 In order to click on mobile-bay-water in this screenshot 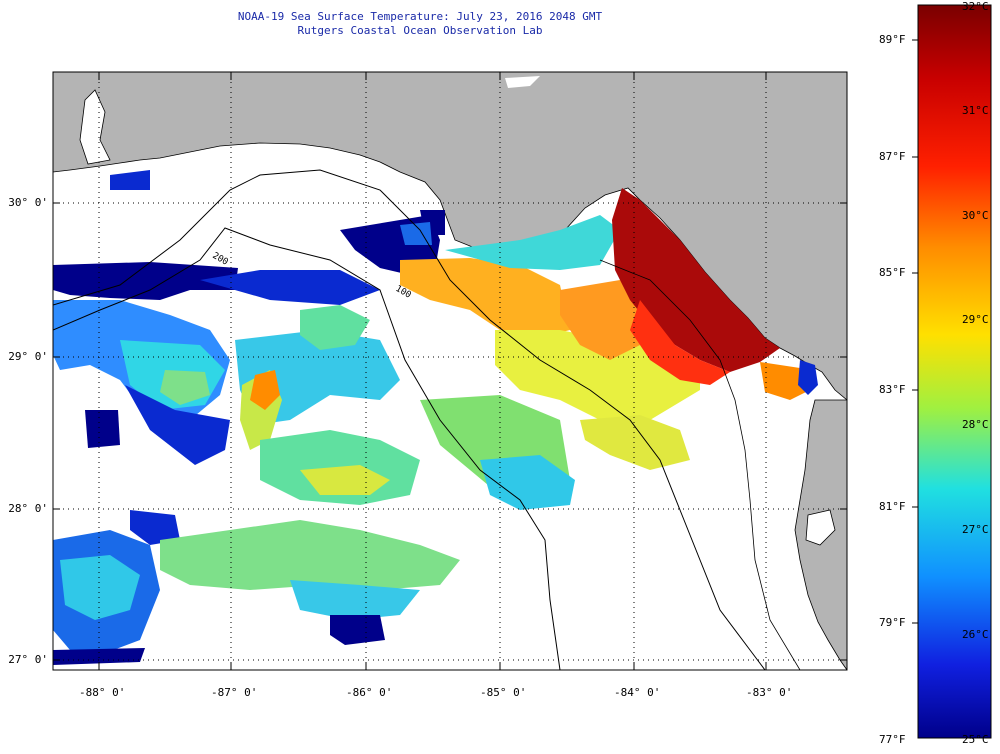, I will do `click(95, 127)`.